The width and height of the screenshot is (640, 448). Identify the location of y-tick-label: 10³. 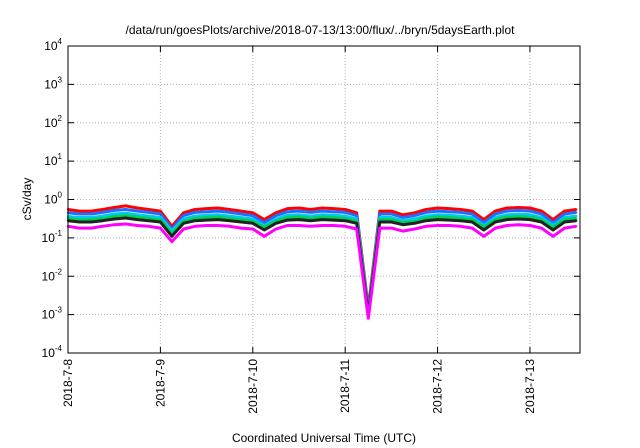
(53, 83).